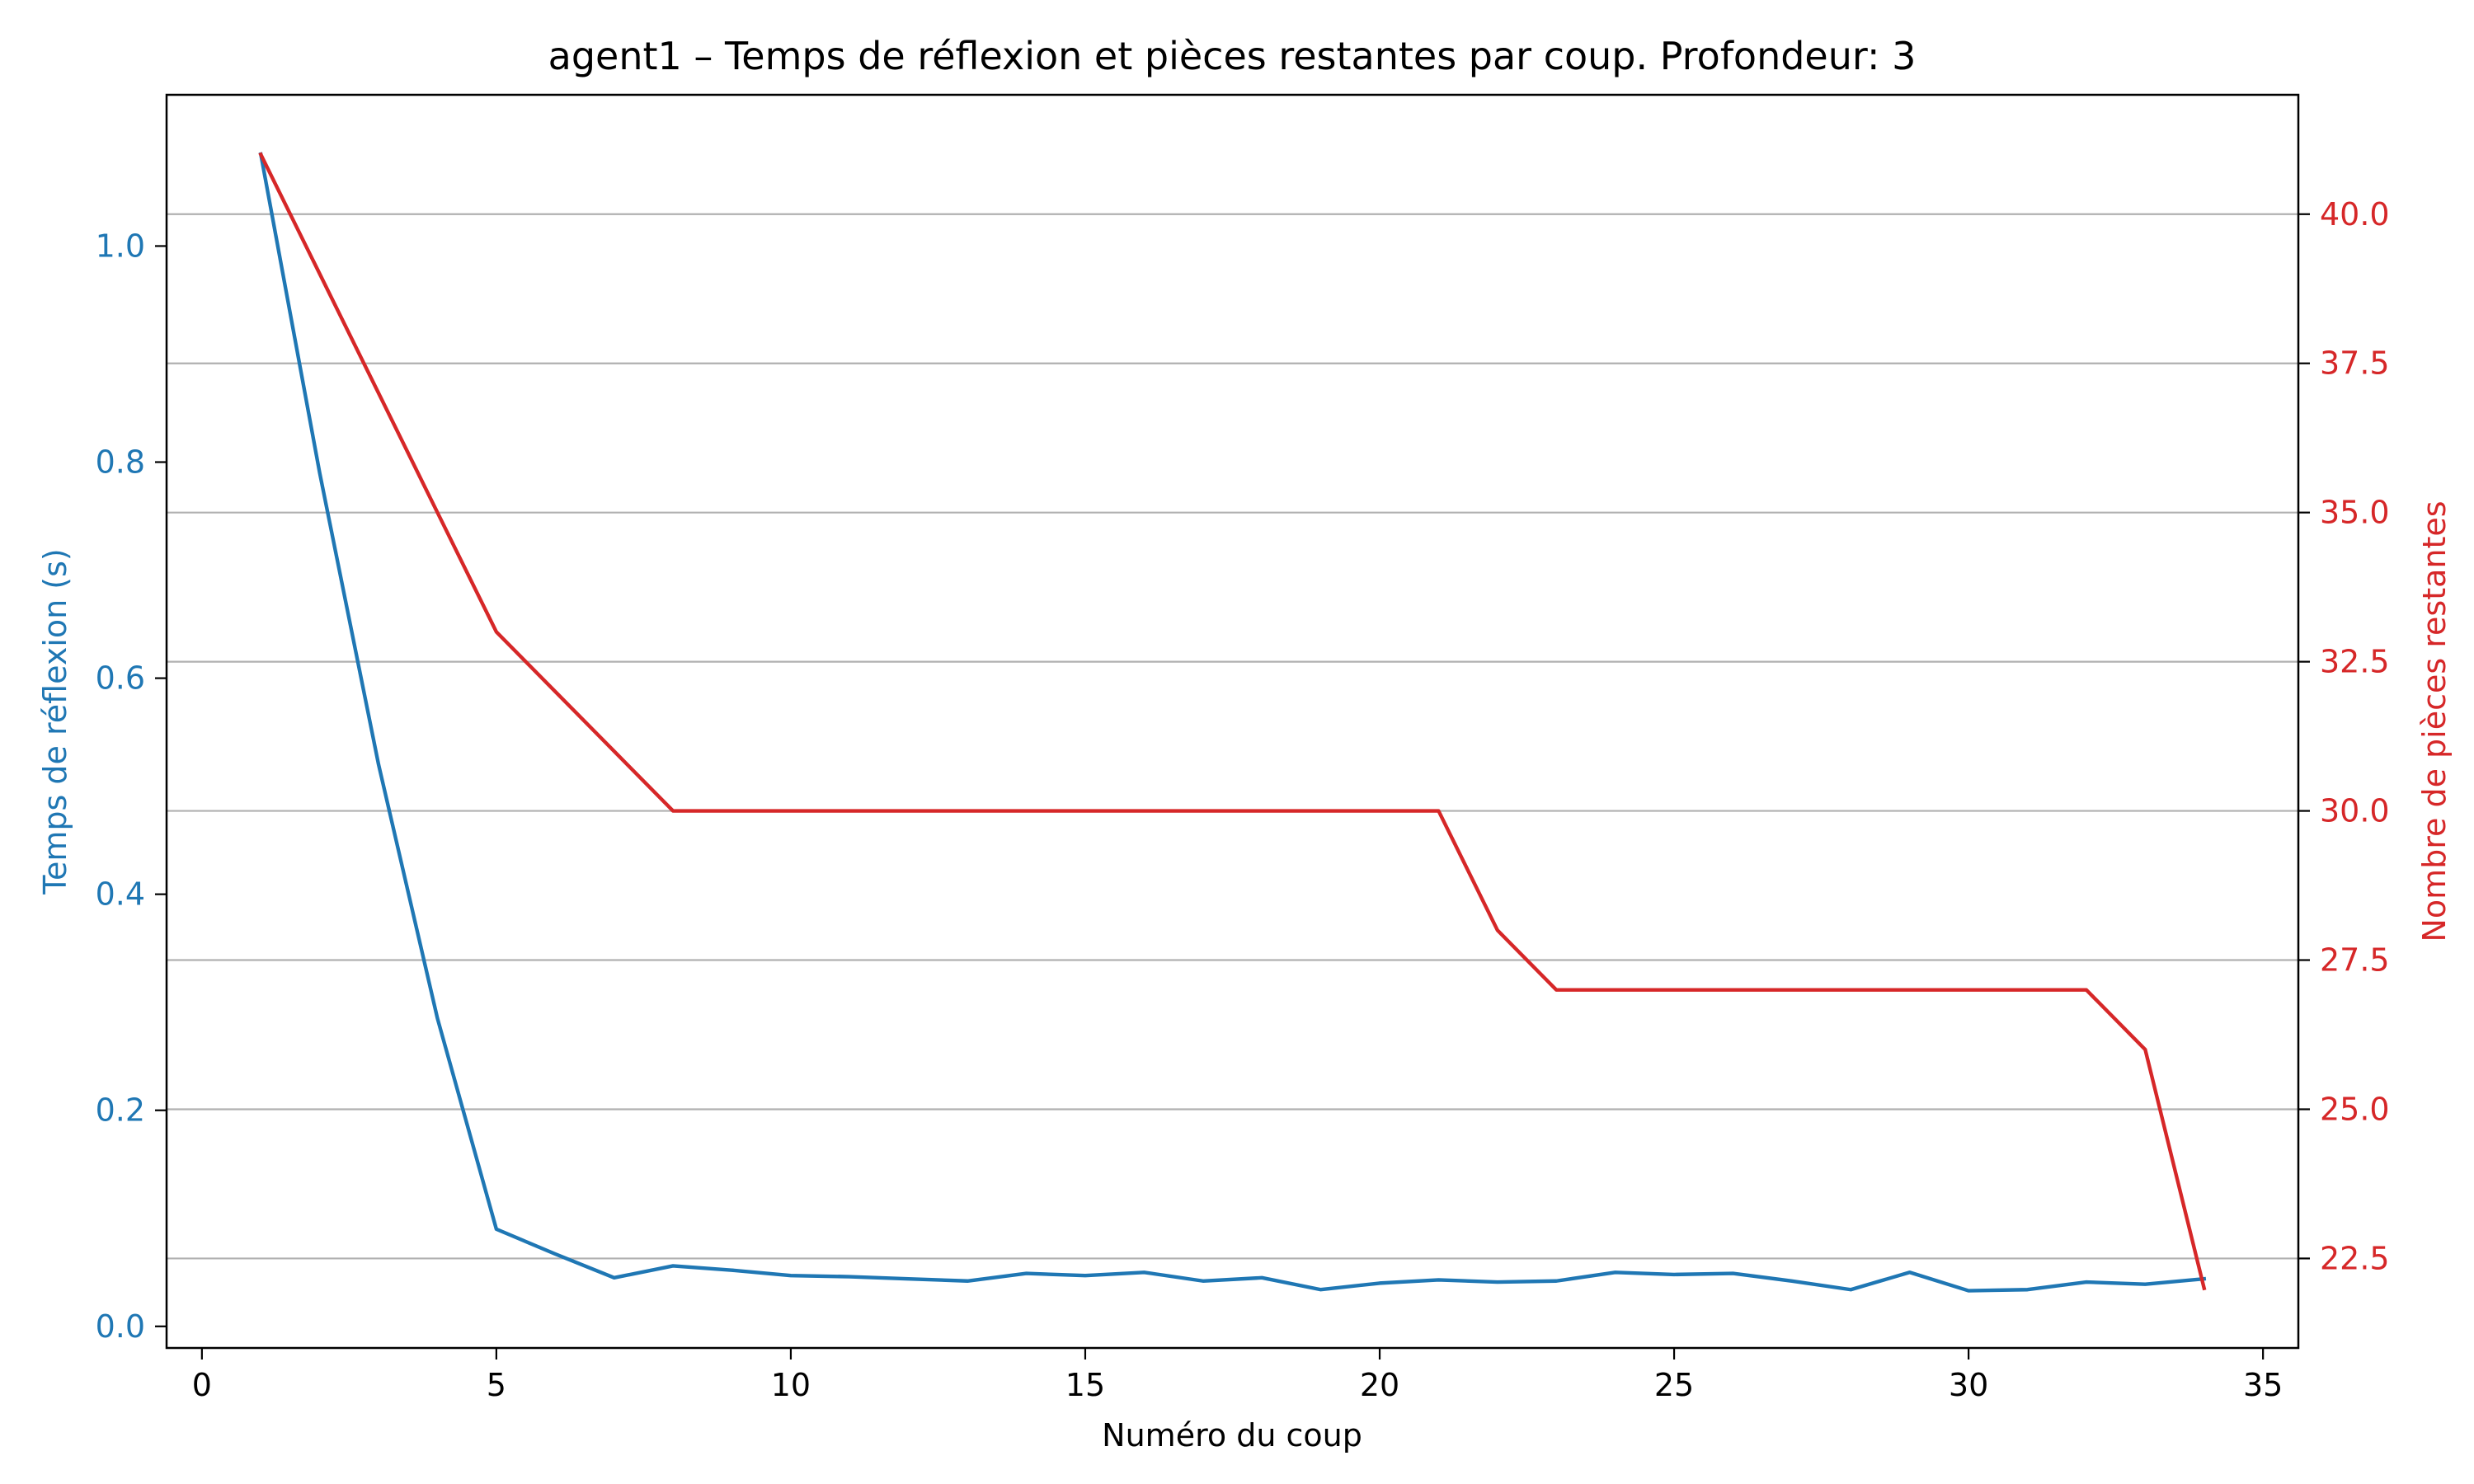 Image resolution: width=2474 pixels, height=1484 pixels. What do you see at coordinates (2263, 1385) in the screenshot?
I see `x-tick-label: 35` at bounding box center [2263, 1385].